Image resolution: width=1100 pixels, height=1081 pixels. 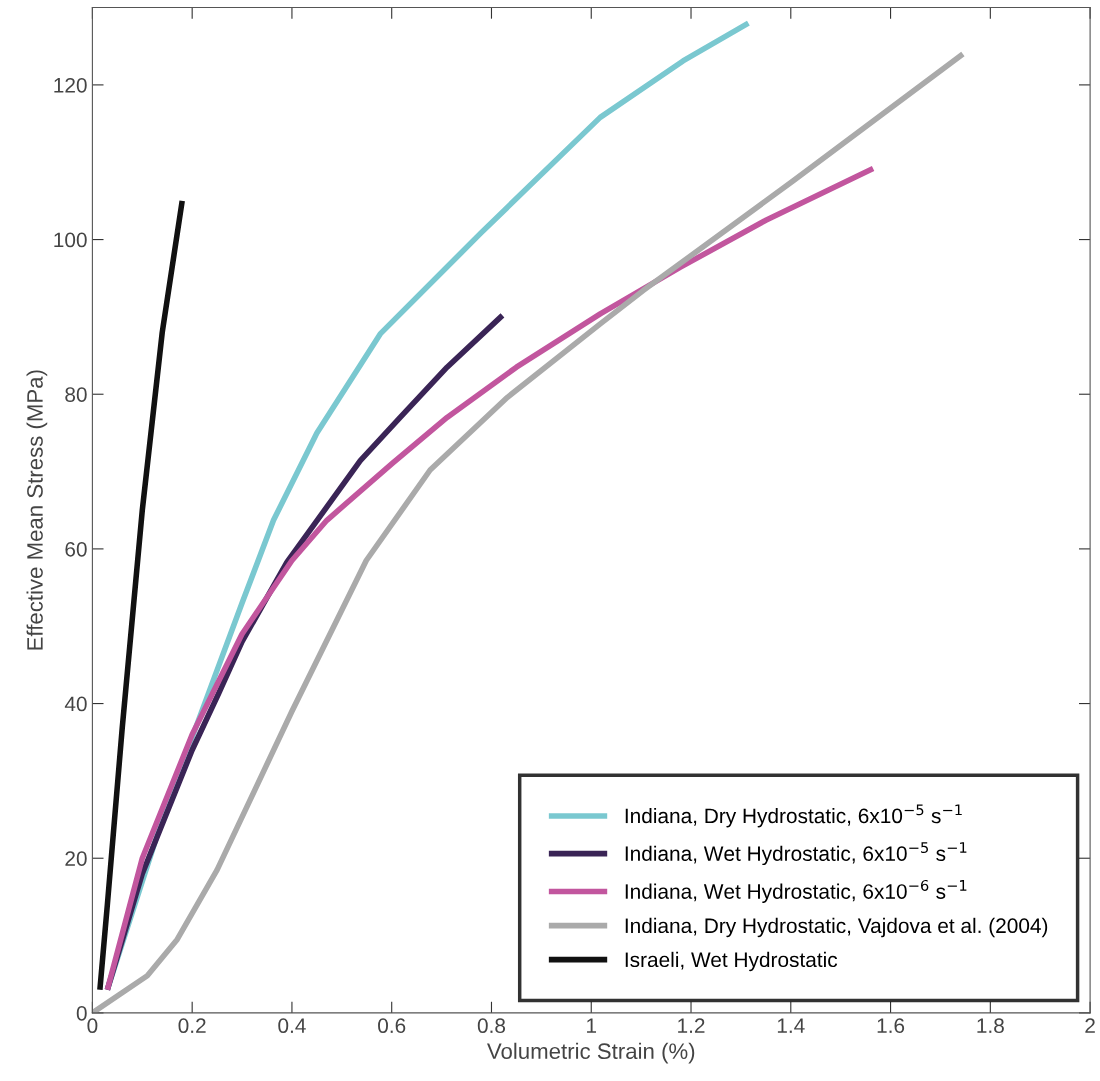 What do you see at coordinates (70, 85) in the screenshot?
I see `y-tick-label: 120` at bounding box center [70, 85].